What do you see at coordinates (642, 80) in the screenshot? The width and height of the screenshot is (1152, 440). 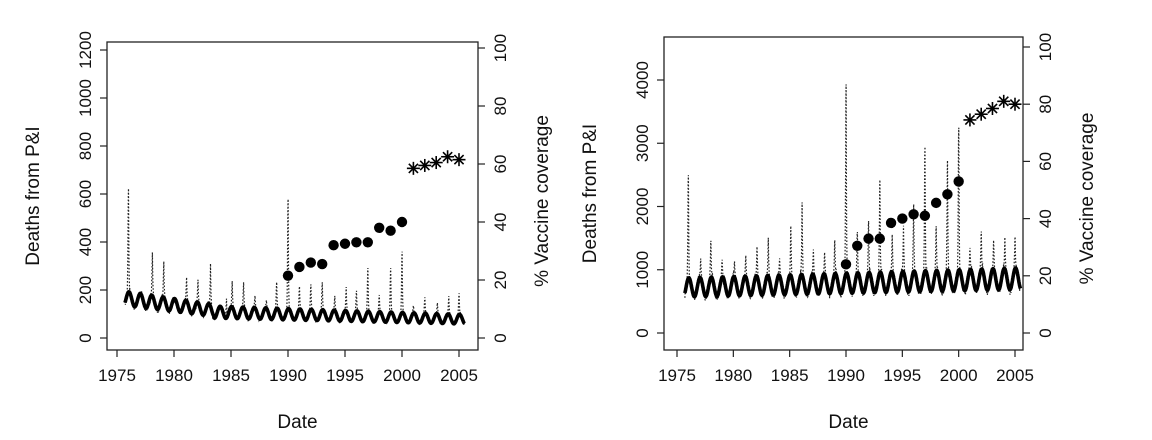 I see `y-tick-label: 4000` at bounding box center [642, 80].